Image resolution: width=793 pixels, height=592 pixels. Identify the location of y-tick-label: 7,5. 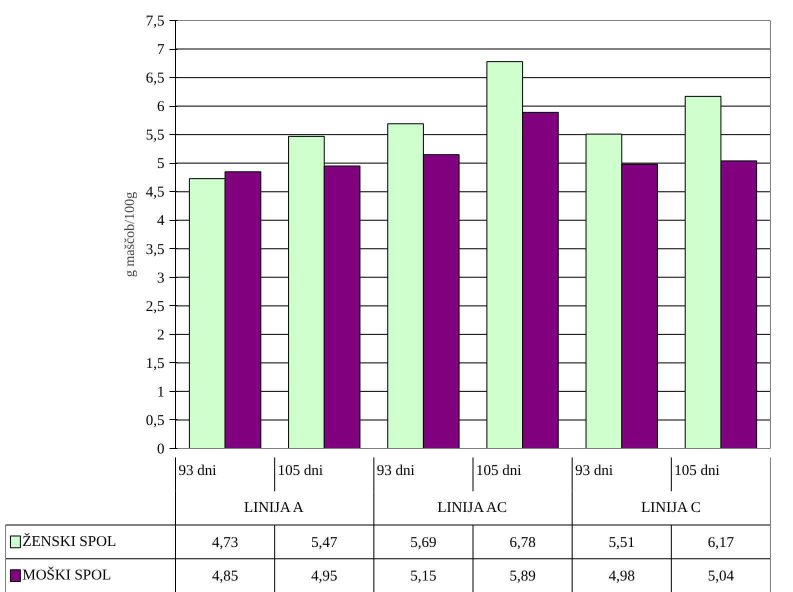
(155, 22).